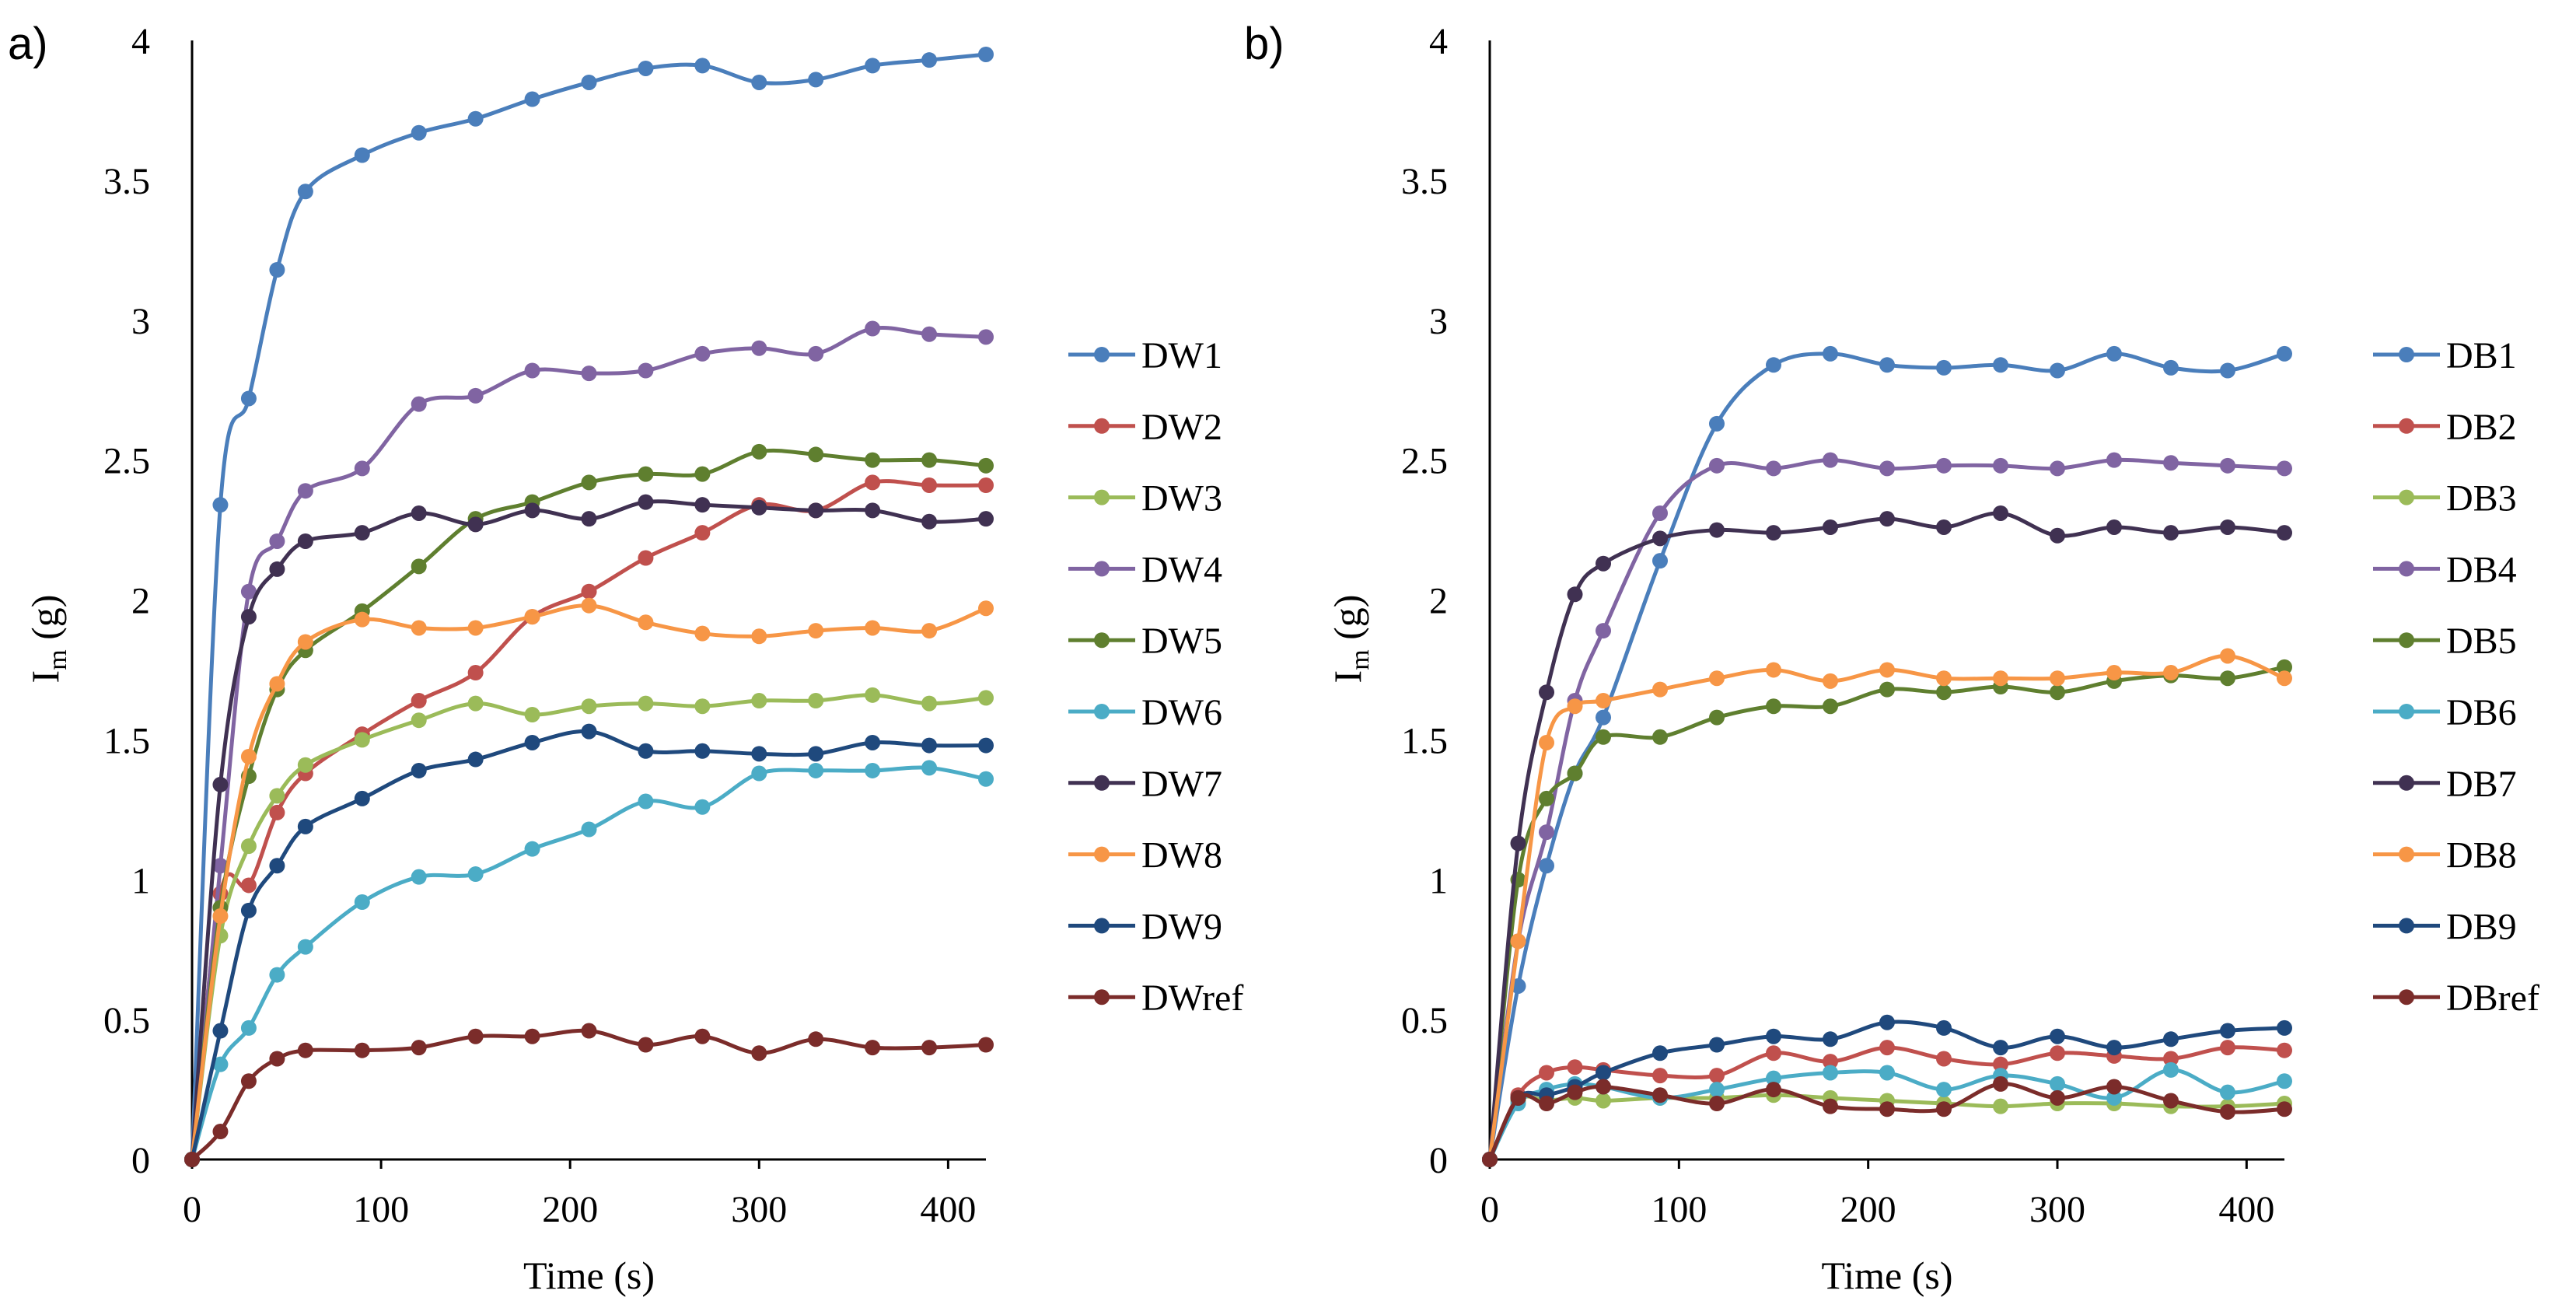 This screenshot has width=2576, height=1315. I want to click on legend-item: DB3, so click(2445, 499).